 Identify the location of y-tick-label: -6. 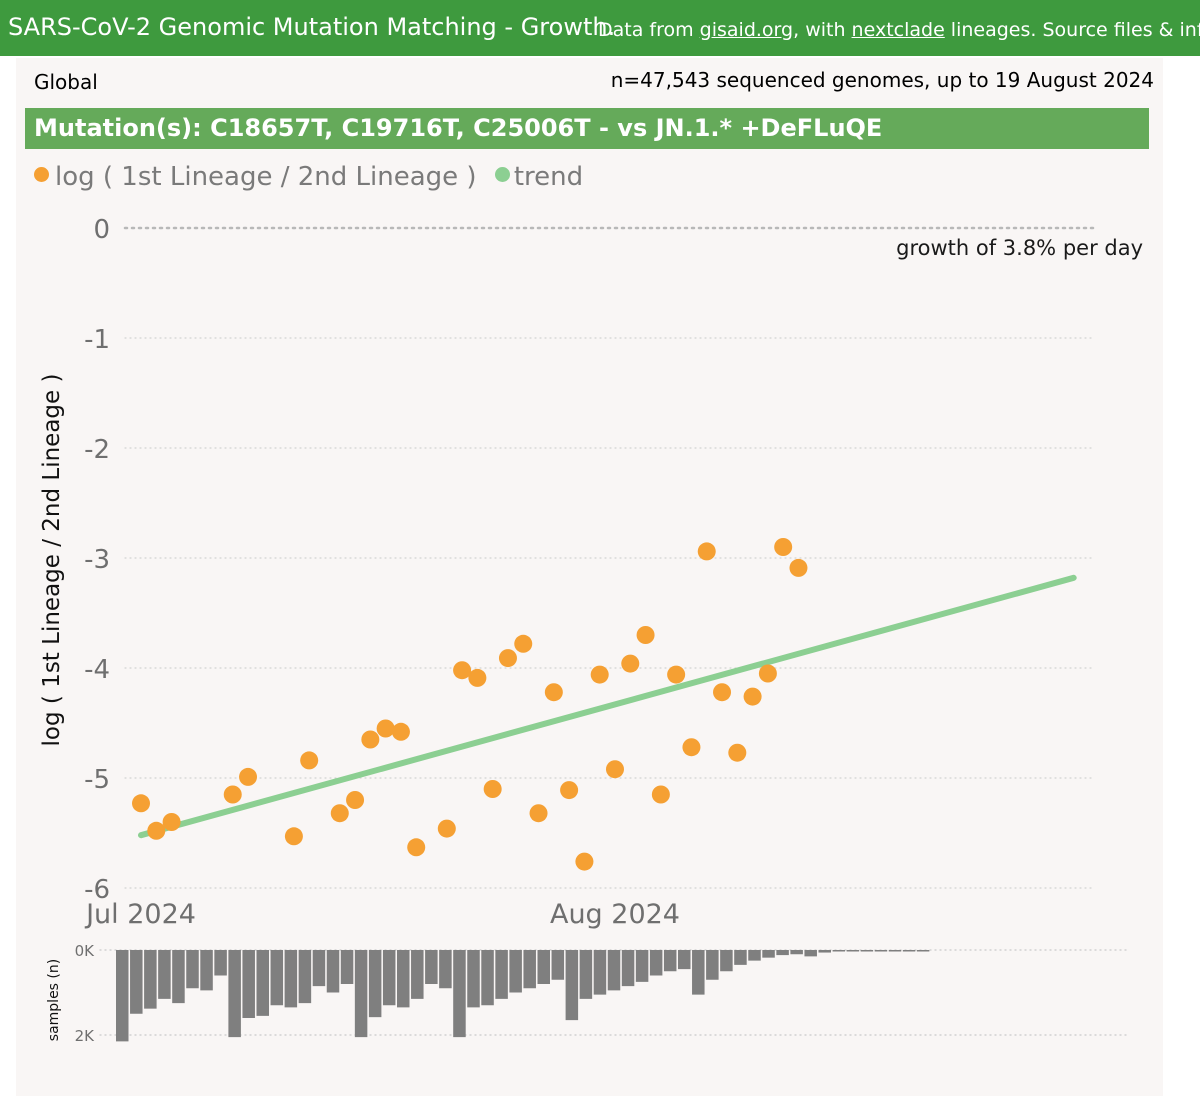
(97, 890).